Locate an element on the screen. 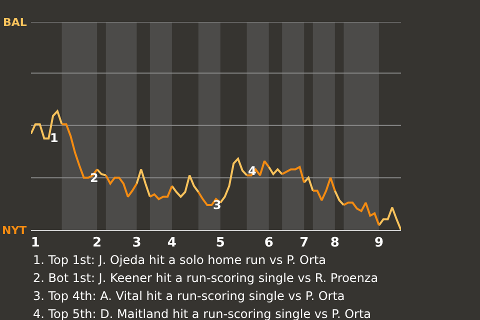 The height and width of the screenshot is (320, 480). x-tick-label: 3 is located at coordinates (137, 243).